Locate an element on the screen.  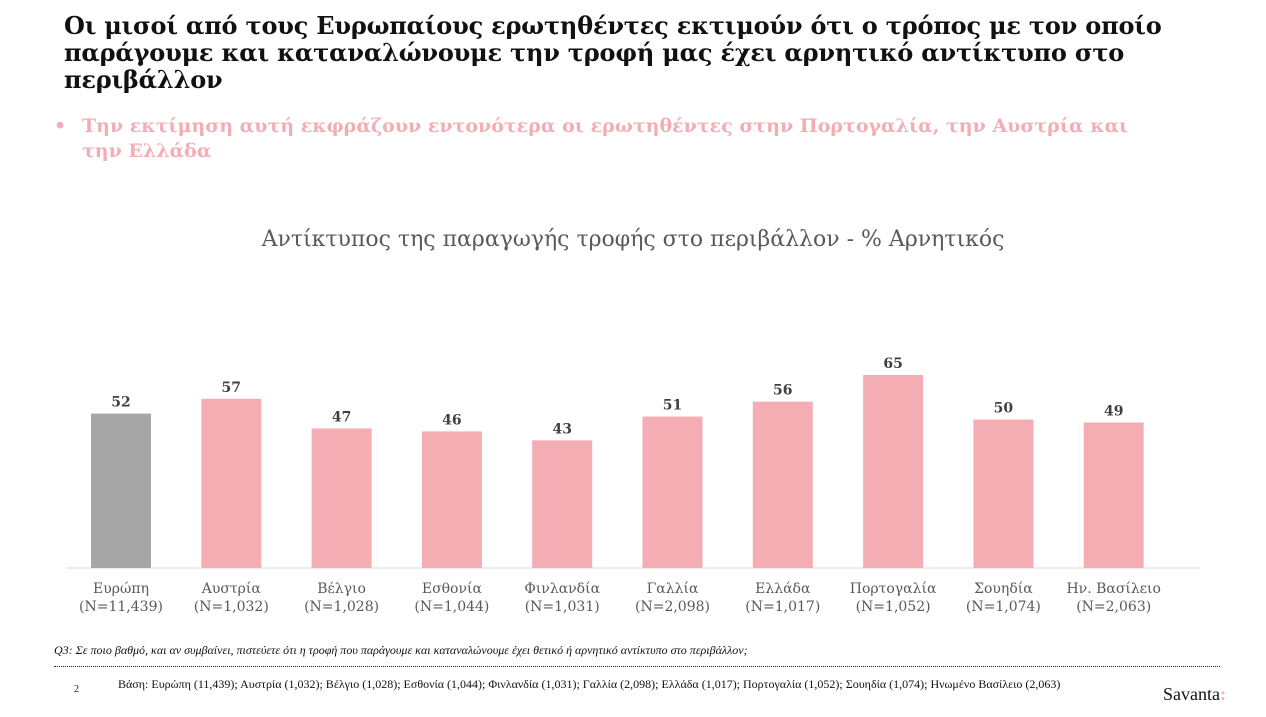
category-label-5: Γαλλία is located at coordinates (673, 588).